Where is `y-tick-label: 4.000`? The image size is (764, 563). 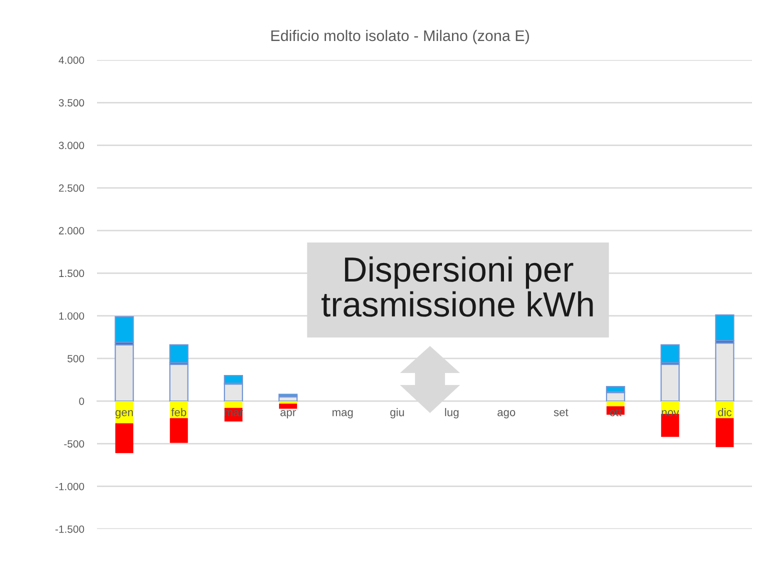 y-tick-label: 4.000 is located at coordinates (71, 60).